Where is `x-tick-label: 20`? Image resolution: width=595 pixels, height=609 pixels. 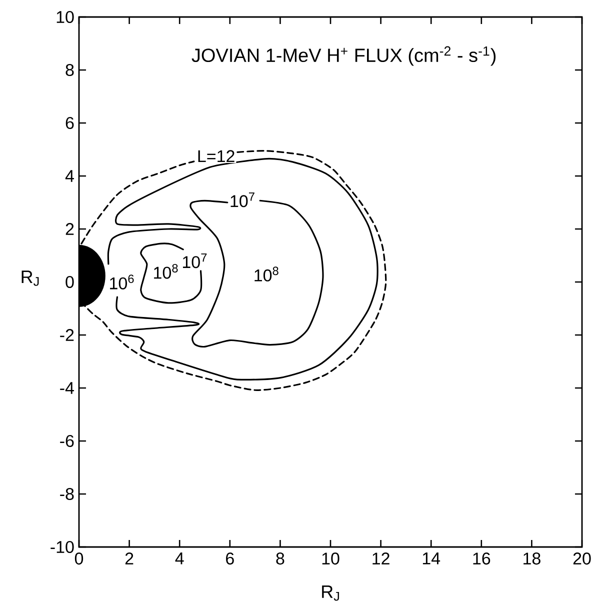 x-tick-label: 20 is located at coordinates (582, 558).